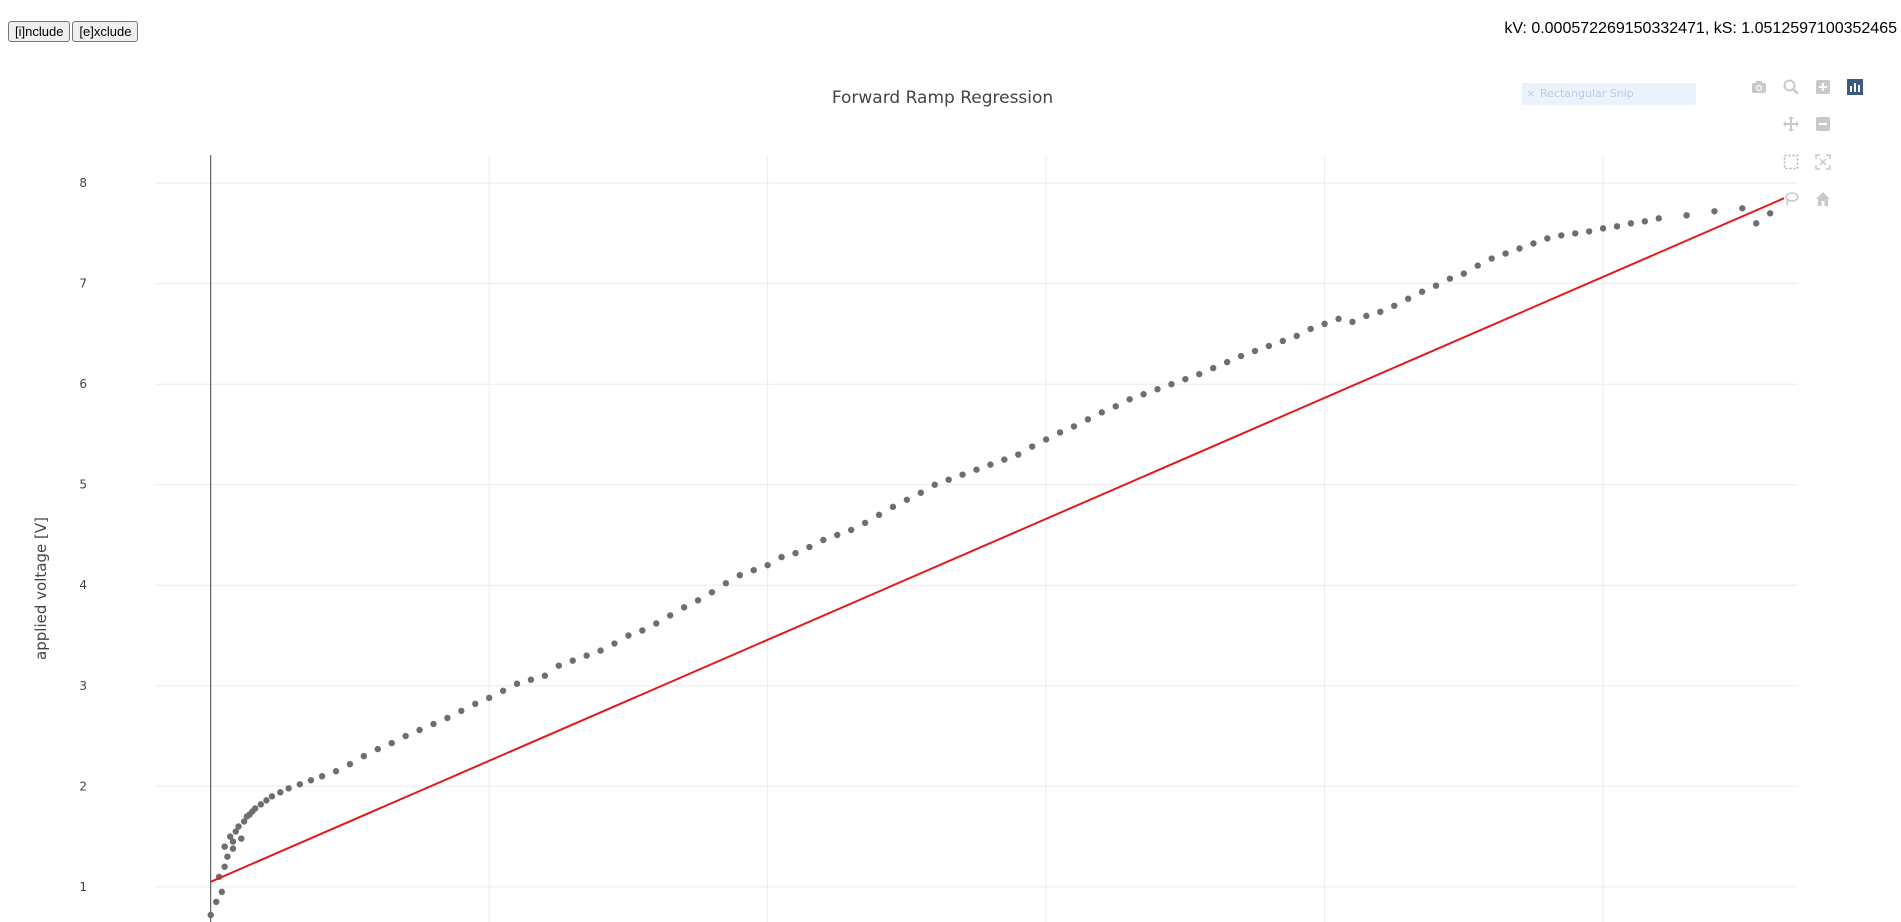 The image size is (1901, 922). What do you see at coordinates (1823, 124) in the screenshot?
I see `zoom-out-icon` at bounding box center [1823, 124].